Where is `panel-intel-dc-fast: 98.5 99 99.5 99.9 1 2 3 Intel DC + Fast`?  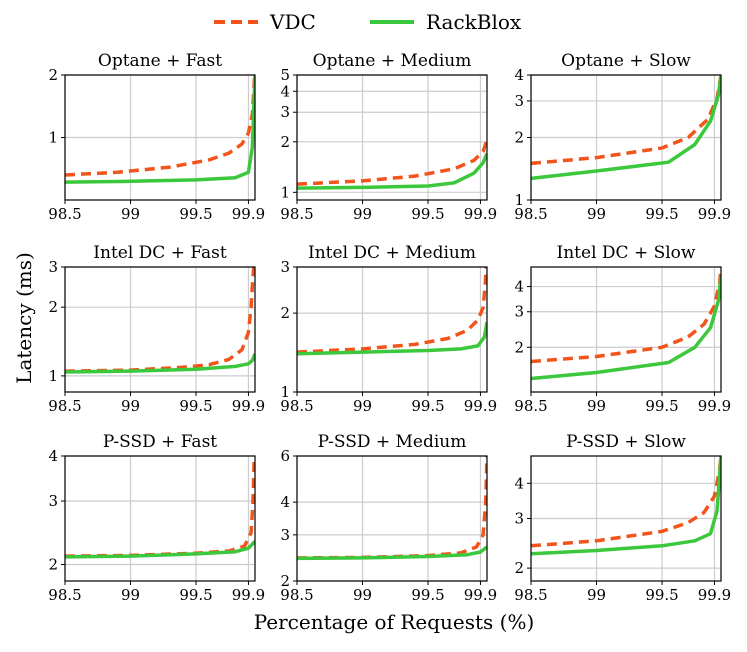 panel-intel-dc-fast: 98.5 99 99.5 99.9 1 2 3 Intel DC + Fast is located at coordinates (156, 329).